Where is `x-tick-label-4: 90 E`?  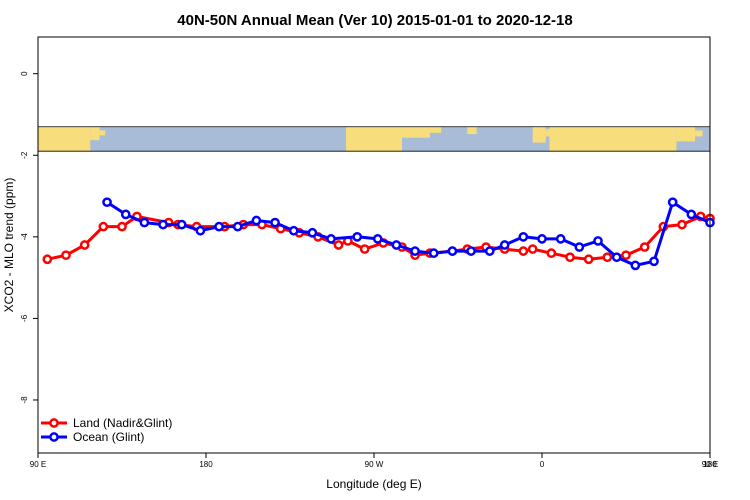 x-tick-label-4: 90 E is located at coordinates (710, 464).